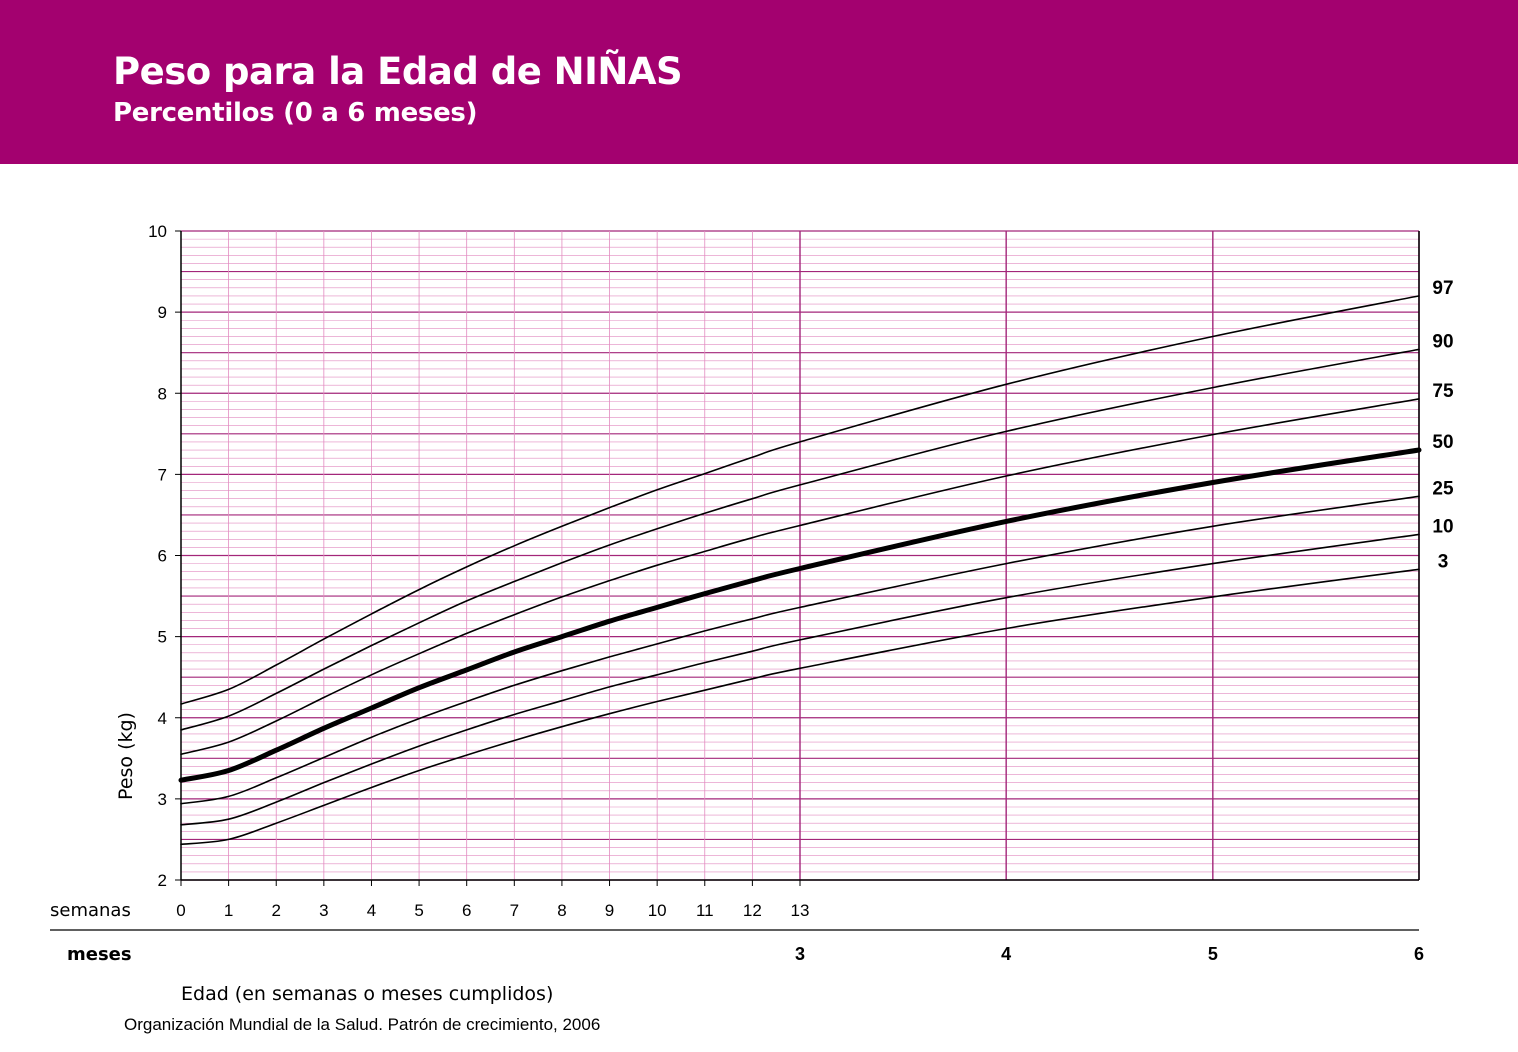 The width and height of the screenshot is (1518, 1052). Describe the element at coordinates (275, 910) in the screenshot. I see `week-tick-label: 2` at that location.